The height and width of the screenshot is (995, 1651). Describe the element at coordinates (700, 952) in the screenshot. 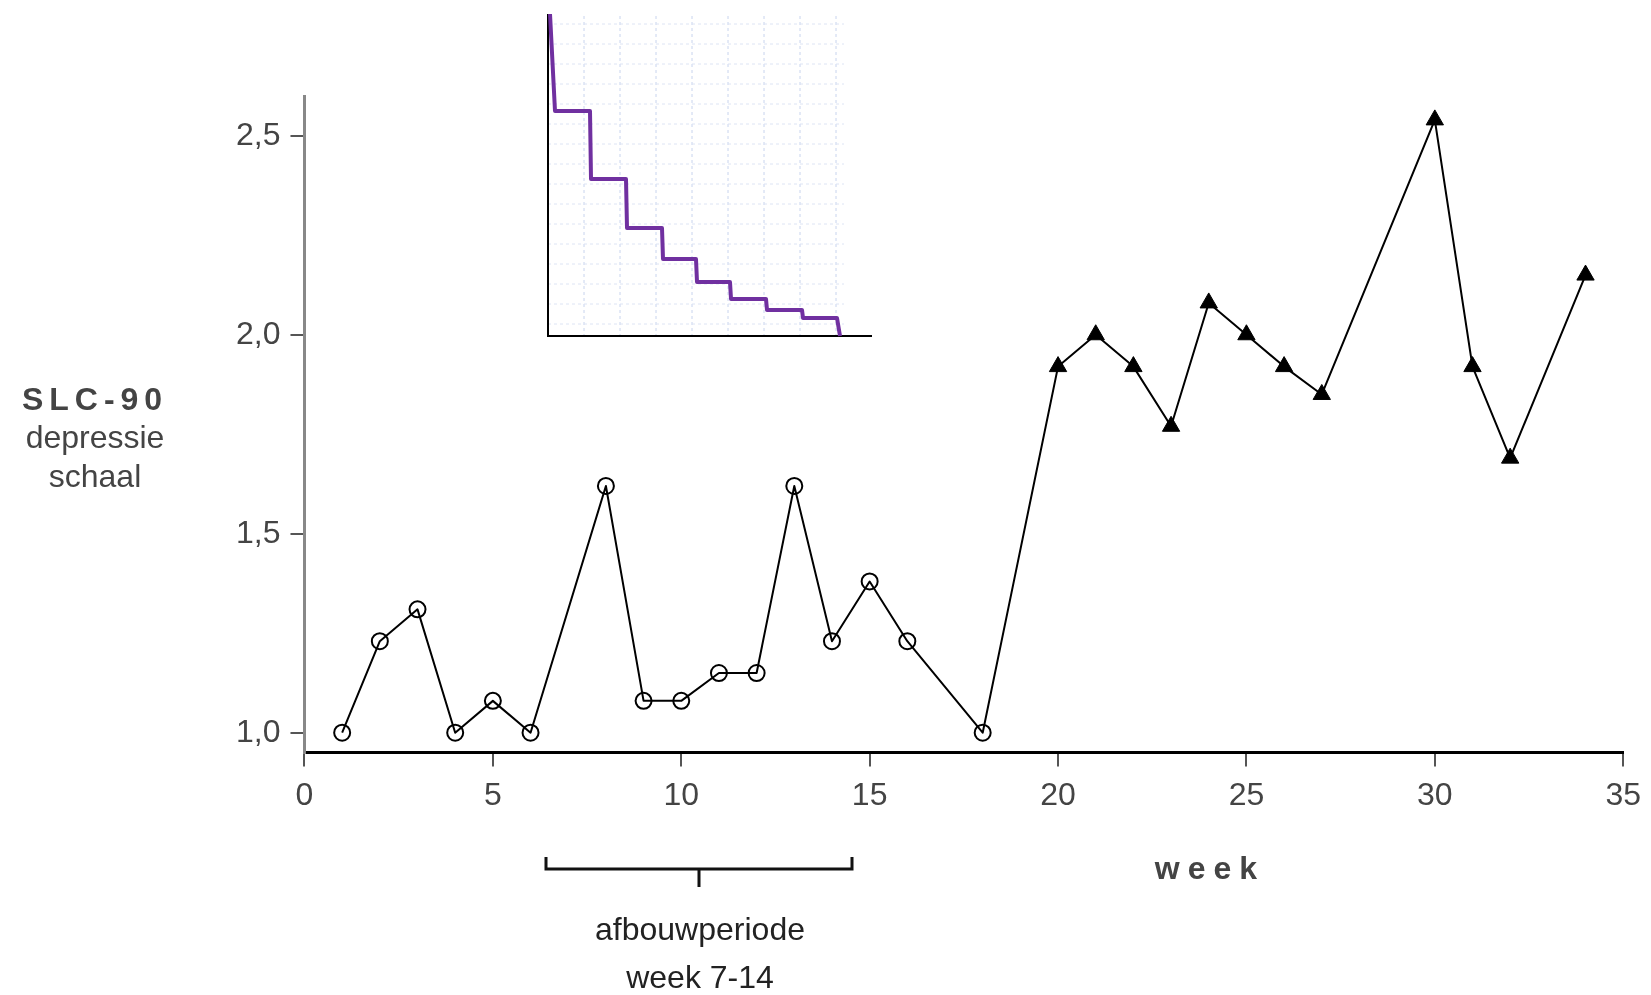

I see `text: afbouwperiode week 7-14` at that location.